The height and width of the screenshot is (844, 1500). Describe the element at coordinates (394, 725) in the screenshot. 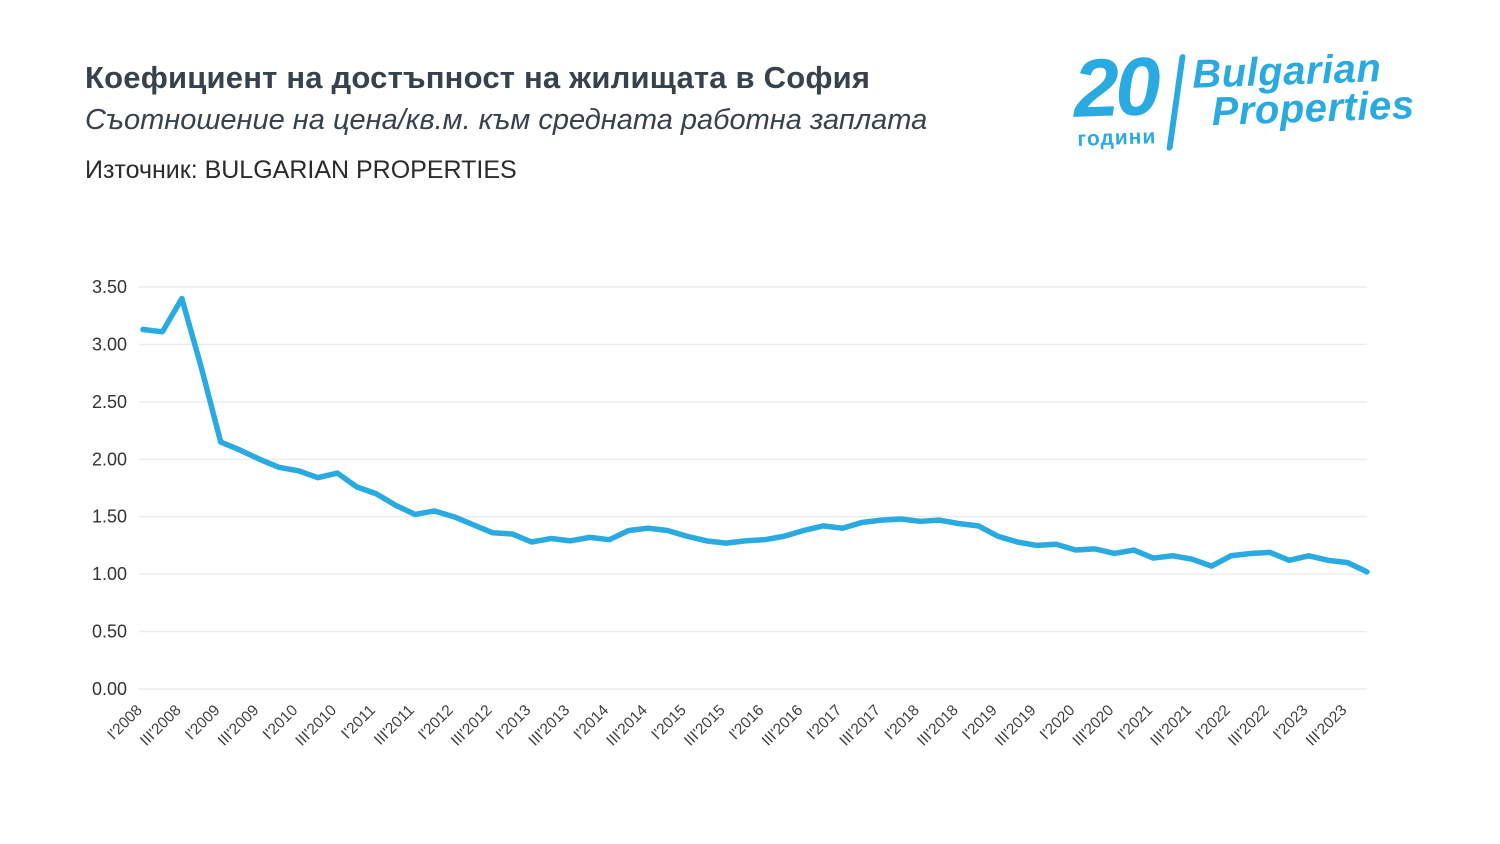

I see `x-tick-label: III'2011` at that location.